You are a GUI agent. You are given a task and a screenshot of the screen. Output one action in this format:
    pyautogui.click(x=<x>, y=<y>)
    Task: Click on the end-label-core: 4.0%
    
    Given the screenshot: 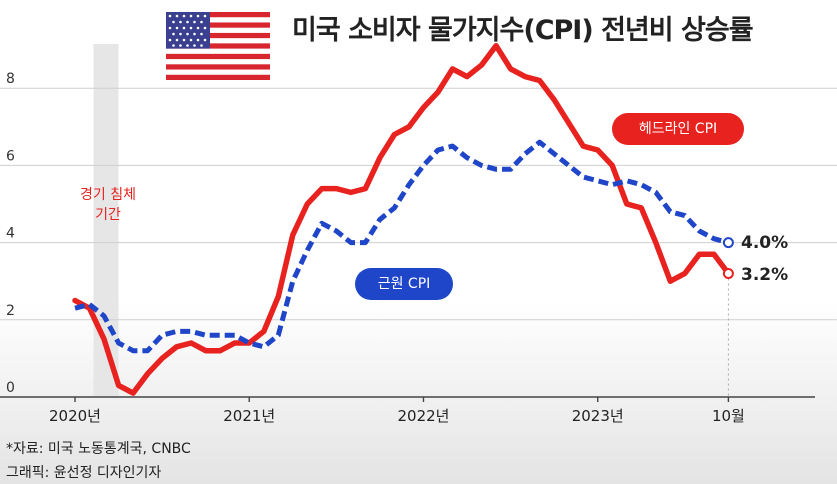 What is the action you would take?
    pyautogui.click(x=765, y=243)
    